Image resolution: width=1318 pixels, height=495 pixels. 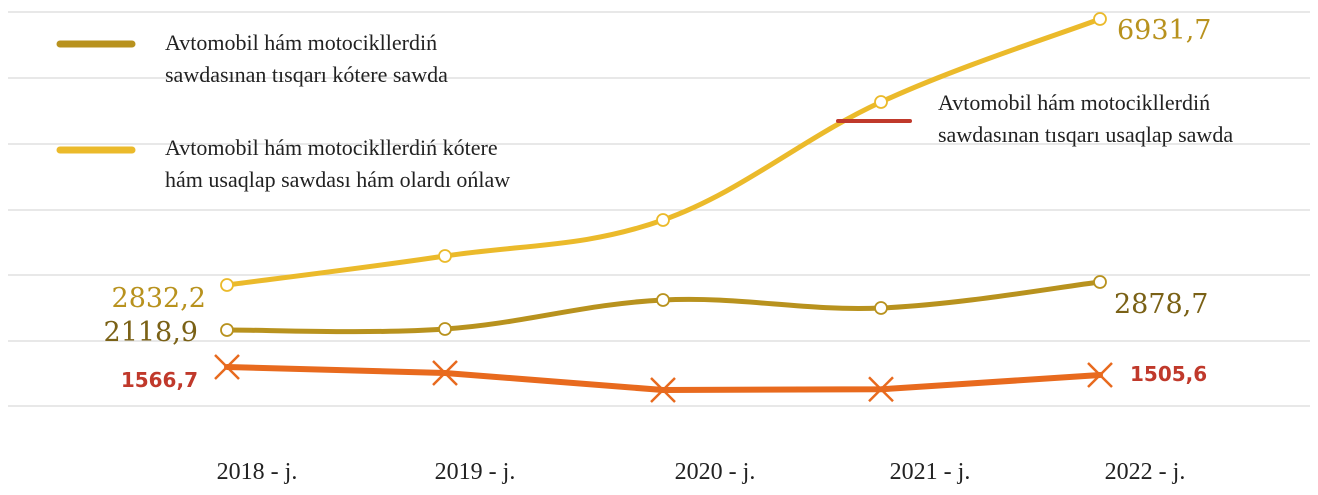 What do you see at coordinates (301, 42) in the screenshot?
I see `legend-label-series-1-line-1: Avtomobil hám motocikllerdiń` at bounding box center [301, 42].